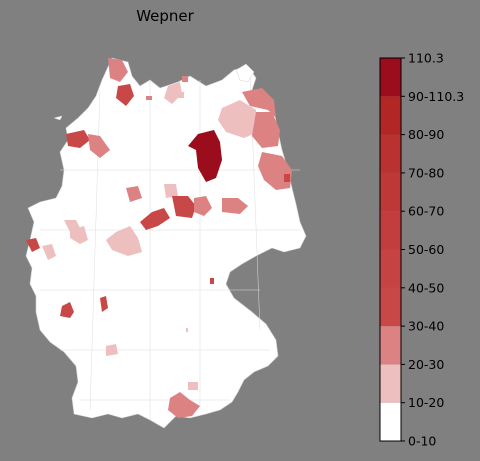  Describe the element at coordinates (134, 194) in the screenshot. I see `district-paderborn` at that location.